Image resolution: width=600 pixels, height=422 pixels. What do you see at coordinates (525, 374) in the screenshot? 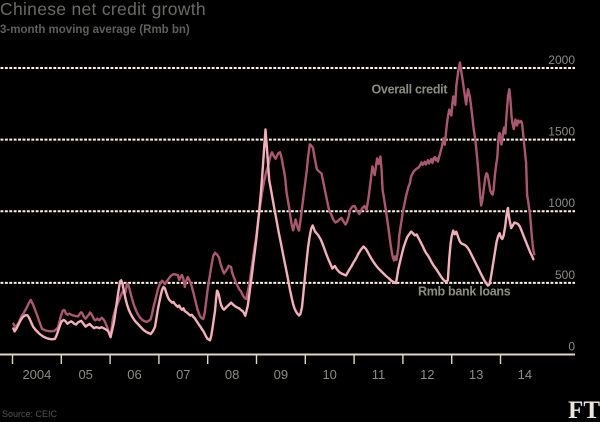
I see `svg-text: 14` at bounding box center [525, 374].